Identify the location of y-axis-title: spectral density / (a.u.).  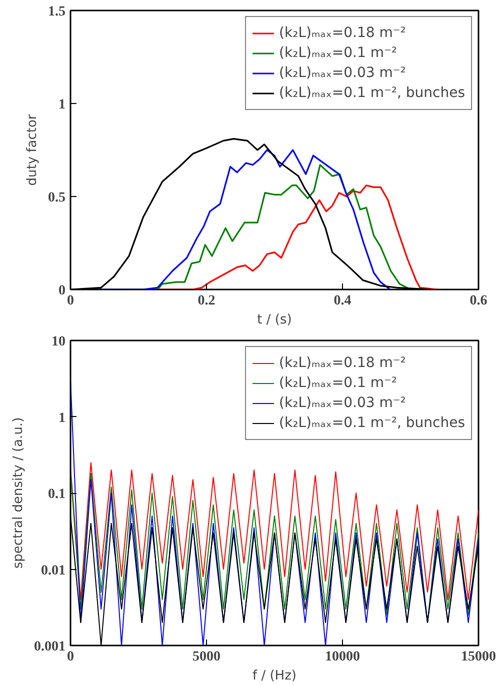
(18, 493).